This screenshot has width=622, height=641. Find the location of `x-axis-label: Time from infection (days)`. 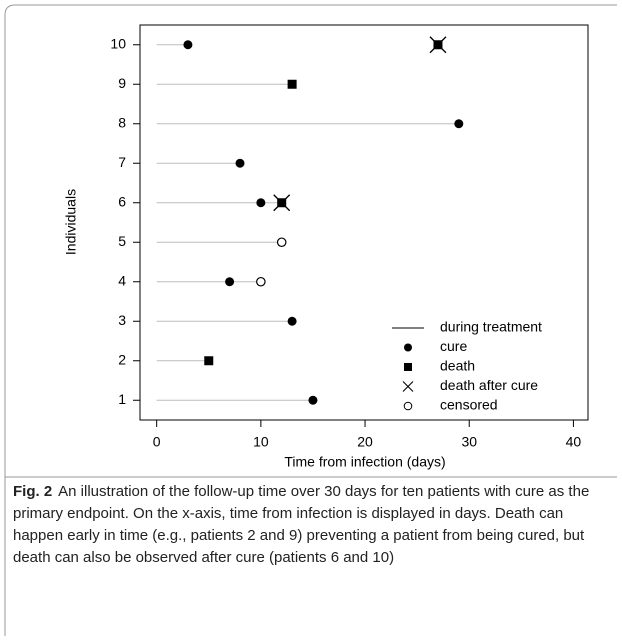

x-axis-label: Time from infection (days) is located at coordinates (364, 462).